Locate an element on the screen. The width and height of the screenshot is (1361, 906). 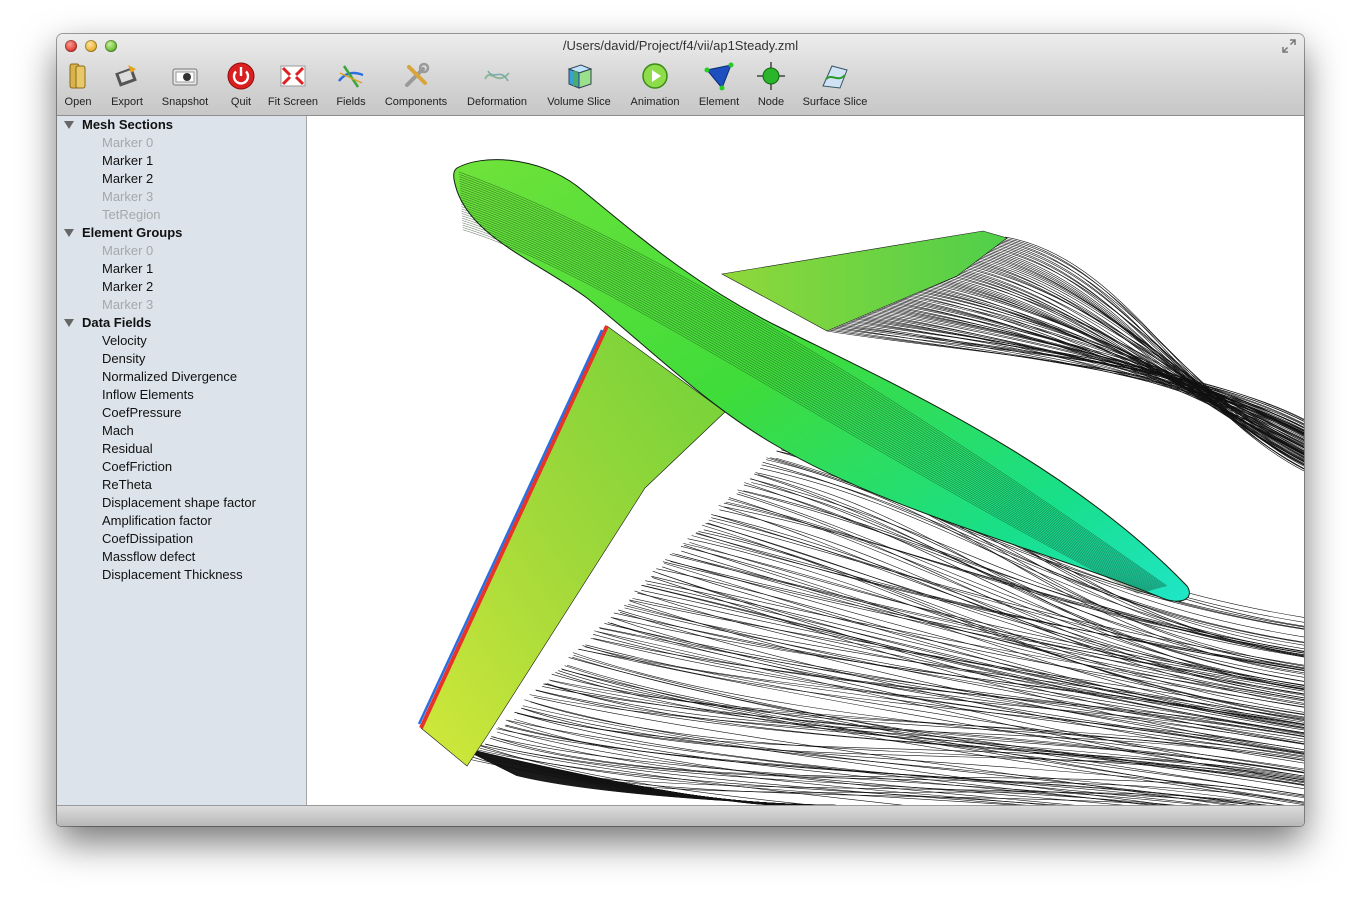
volume-slice-icon is located at coordinates (580, 76).